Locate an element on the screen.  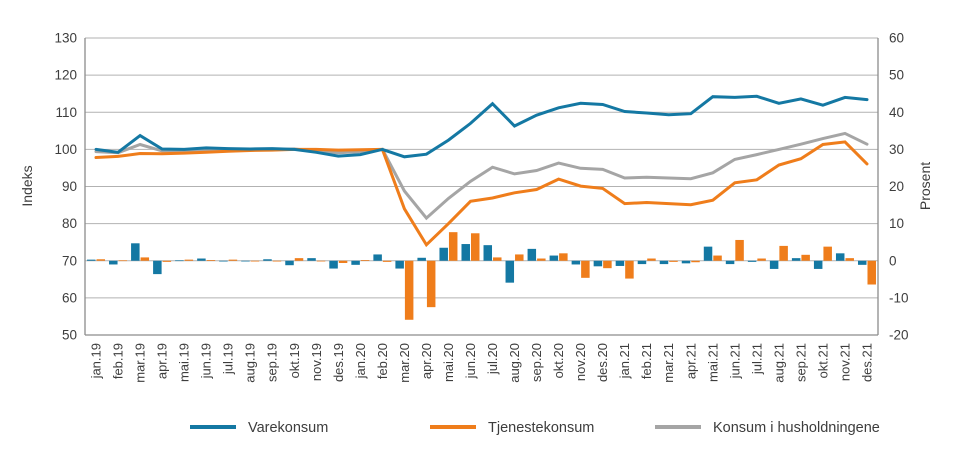
x-label-okt.21: okt.21 is located at coordinates (822, 360).